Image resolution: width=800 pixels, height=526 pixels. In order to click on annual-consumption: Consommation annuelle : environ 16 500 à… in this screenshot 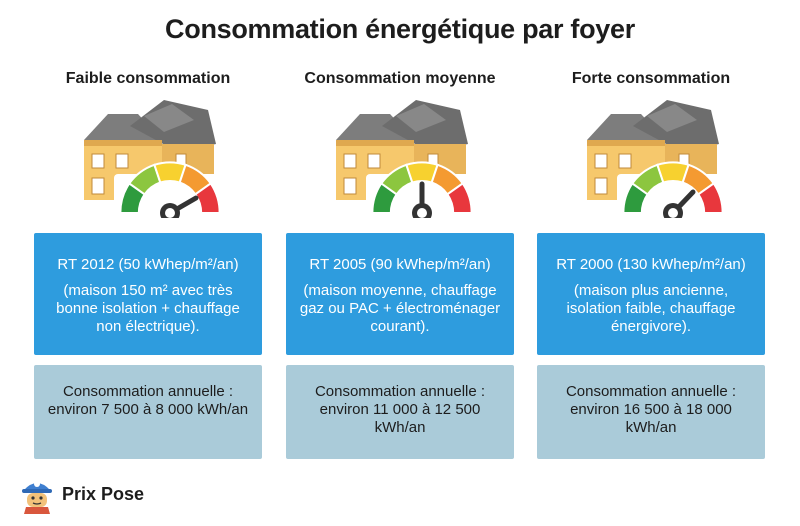, I will do `click(651, 412)`.